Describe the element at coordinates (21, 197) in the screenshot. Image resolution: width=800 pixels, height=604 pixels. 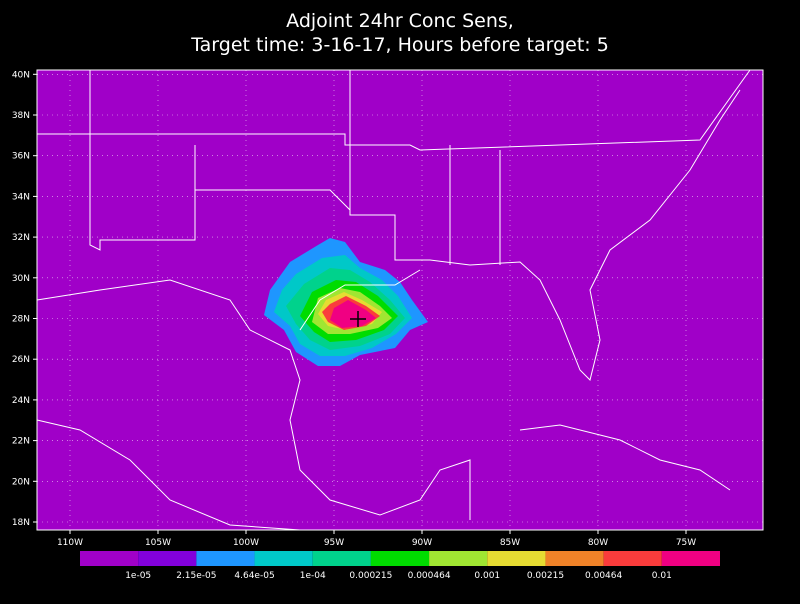
I see `lat-label: 34N` at that location.